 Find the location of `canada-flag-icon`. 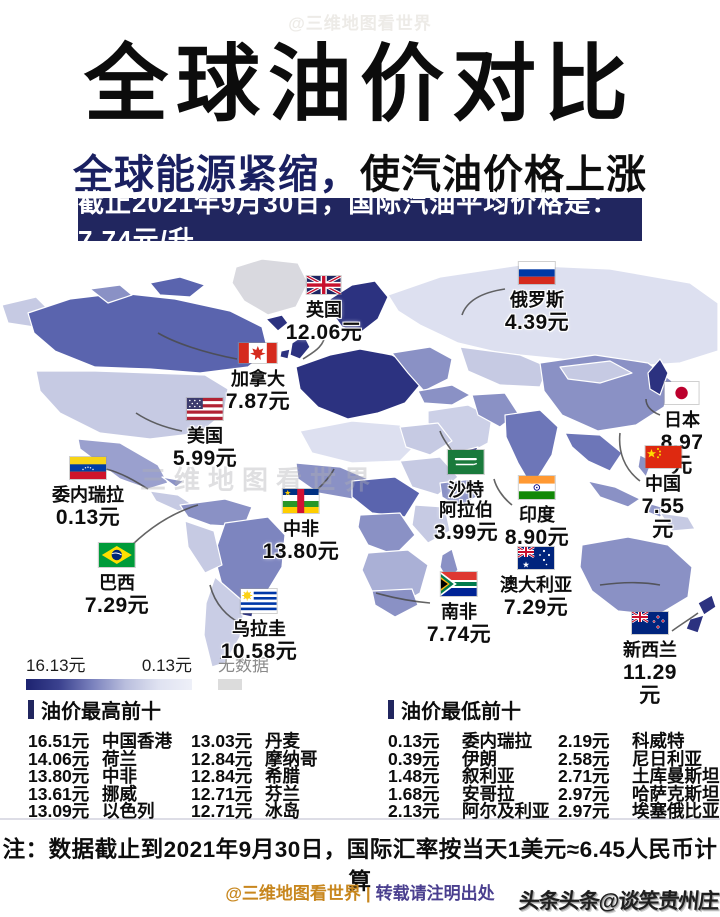

canada-flag-icon is located at coordinates (258, 353).